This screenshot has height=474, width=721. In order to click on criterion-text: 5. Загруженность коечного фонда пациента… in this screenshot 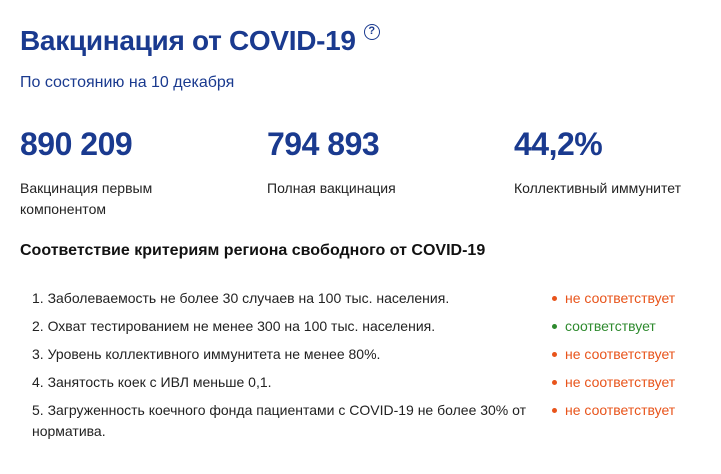, I will do `click(279, 420)`.